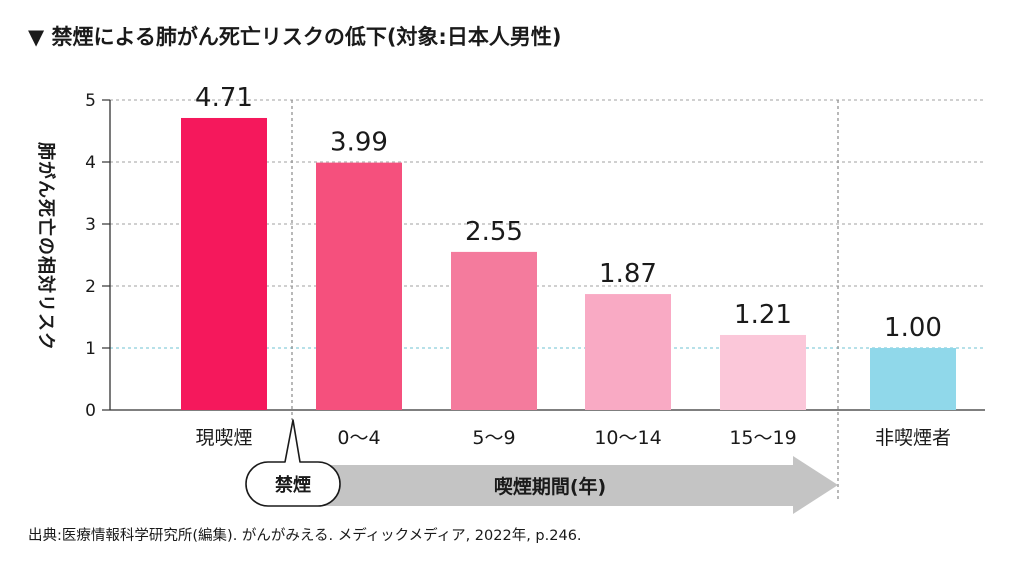 The width and height of the screenshot is (1024, 575). Describe the element at coordinates (763, 315) in the screenshot. I see `data-label: 1.21` at that location.